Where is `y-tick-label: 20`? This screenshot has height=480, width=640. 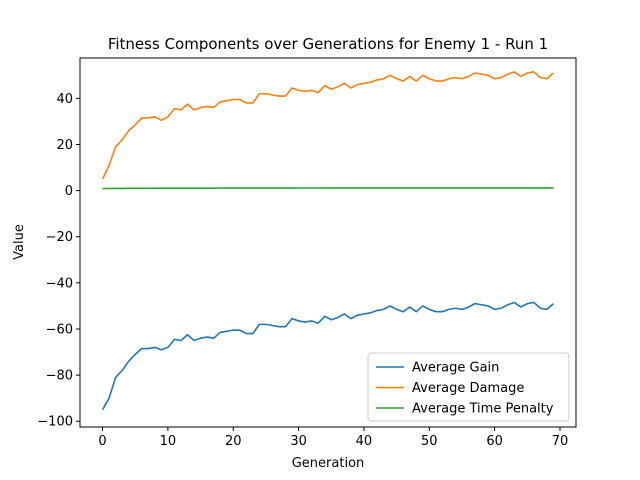 y-tick-label: 20 is located at coordinates (64, 145).